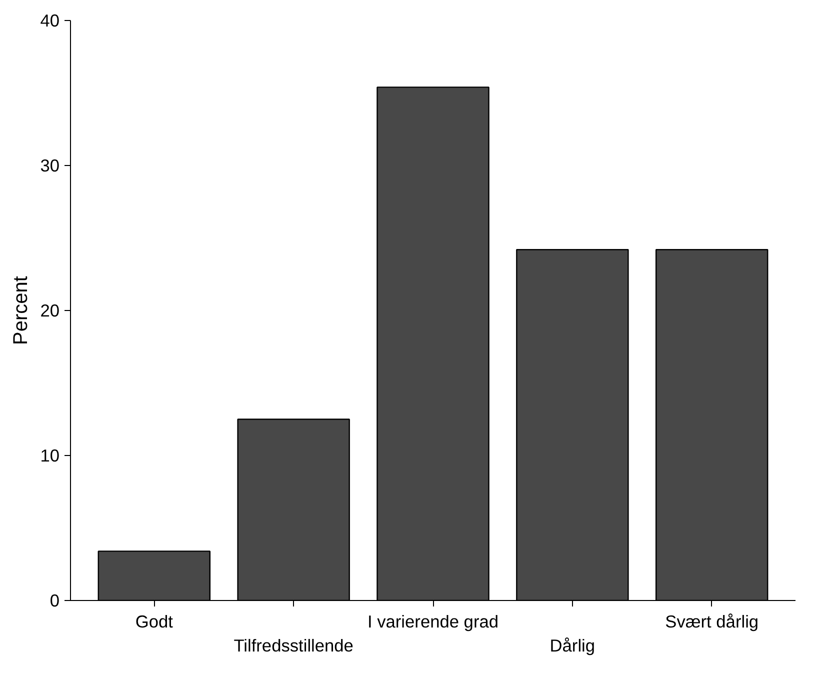  What do you see at coordinates (433, 622) in the screenshot?
I see `x-tick-label: I varierende grad` at bounding box center [433, 622].